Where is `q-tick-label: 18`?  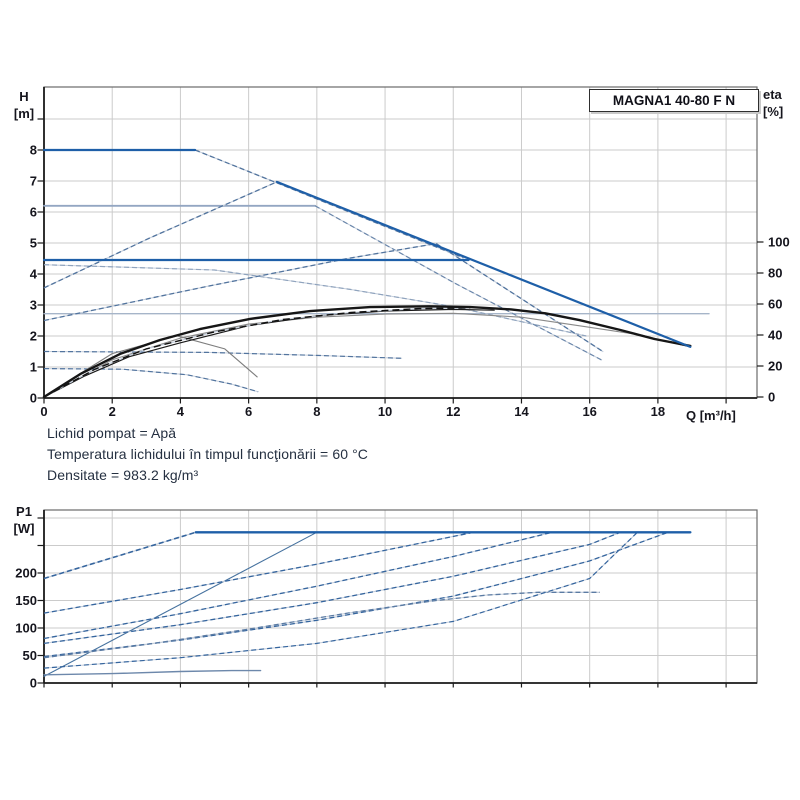 q-tick-label: 18 is located at coordinates (658, 411).